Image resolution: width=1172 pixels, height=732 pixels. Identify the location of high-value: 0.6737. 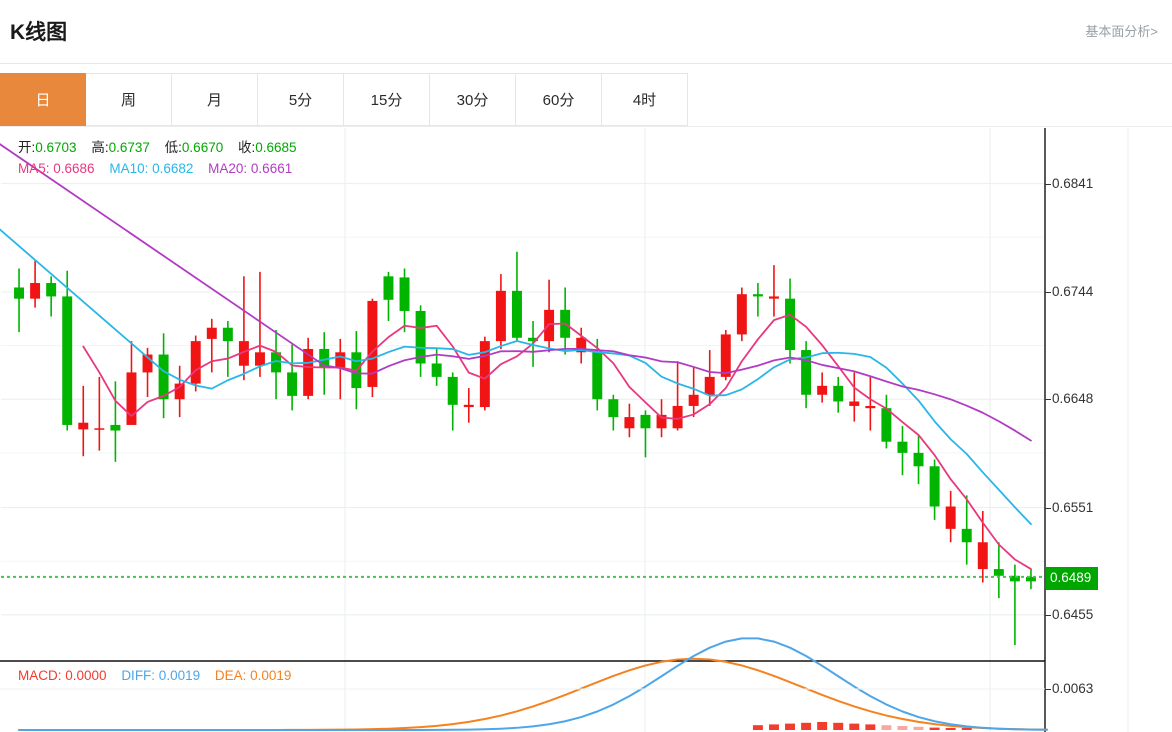
(129, 147).